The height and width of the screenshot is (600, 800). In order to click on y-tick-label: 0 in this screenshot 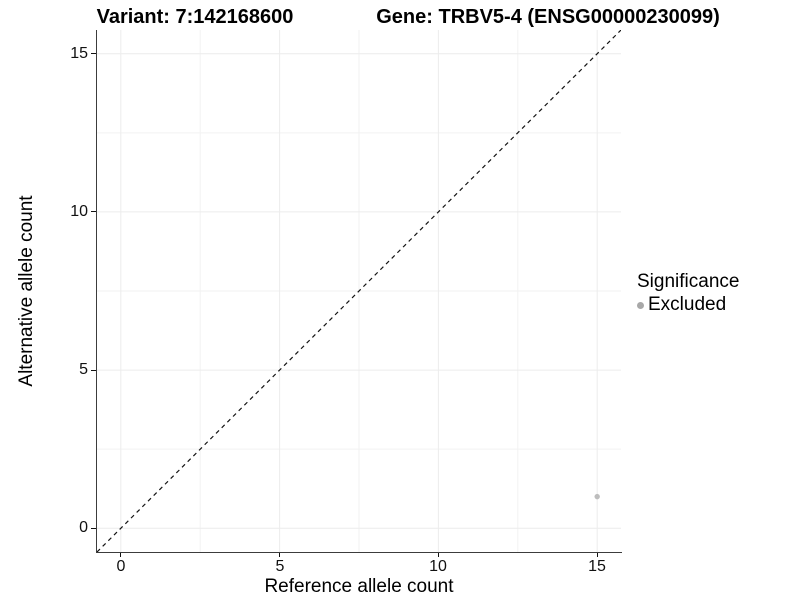, I will do `click(83, 527)`.